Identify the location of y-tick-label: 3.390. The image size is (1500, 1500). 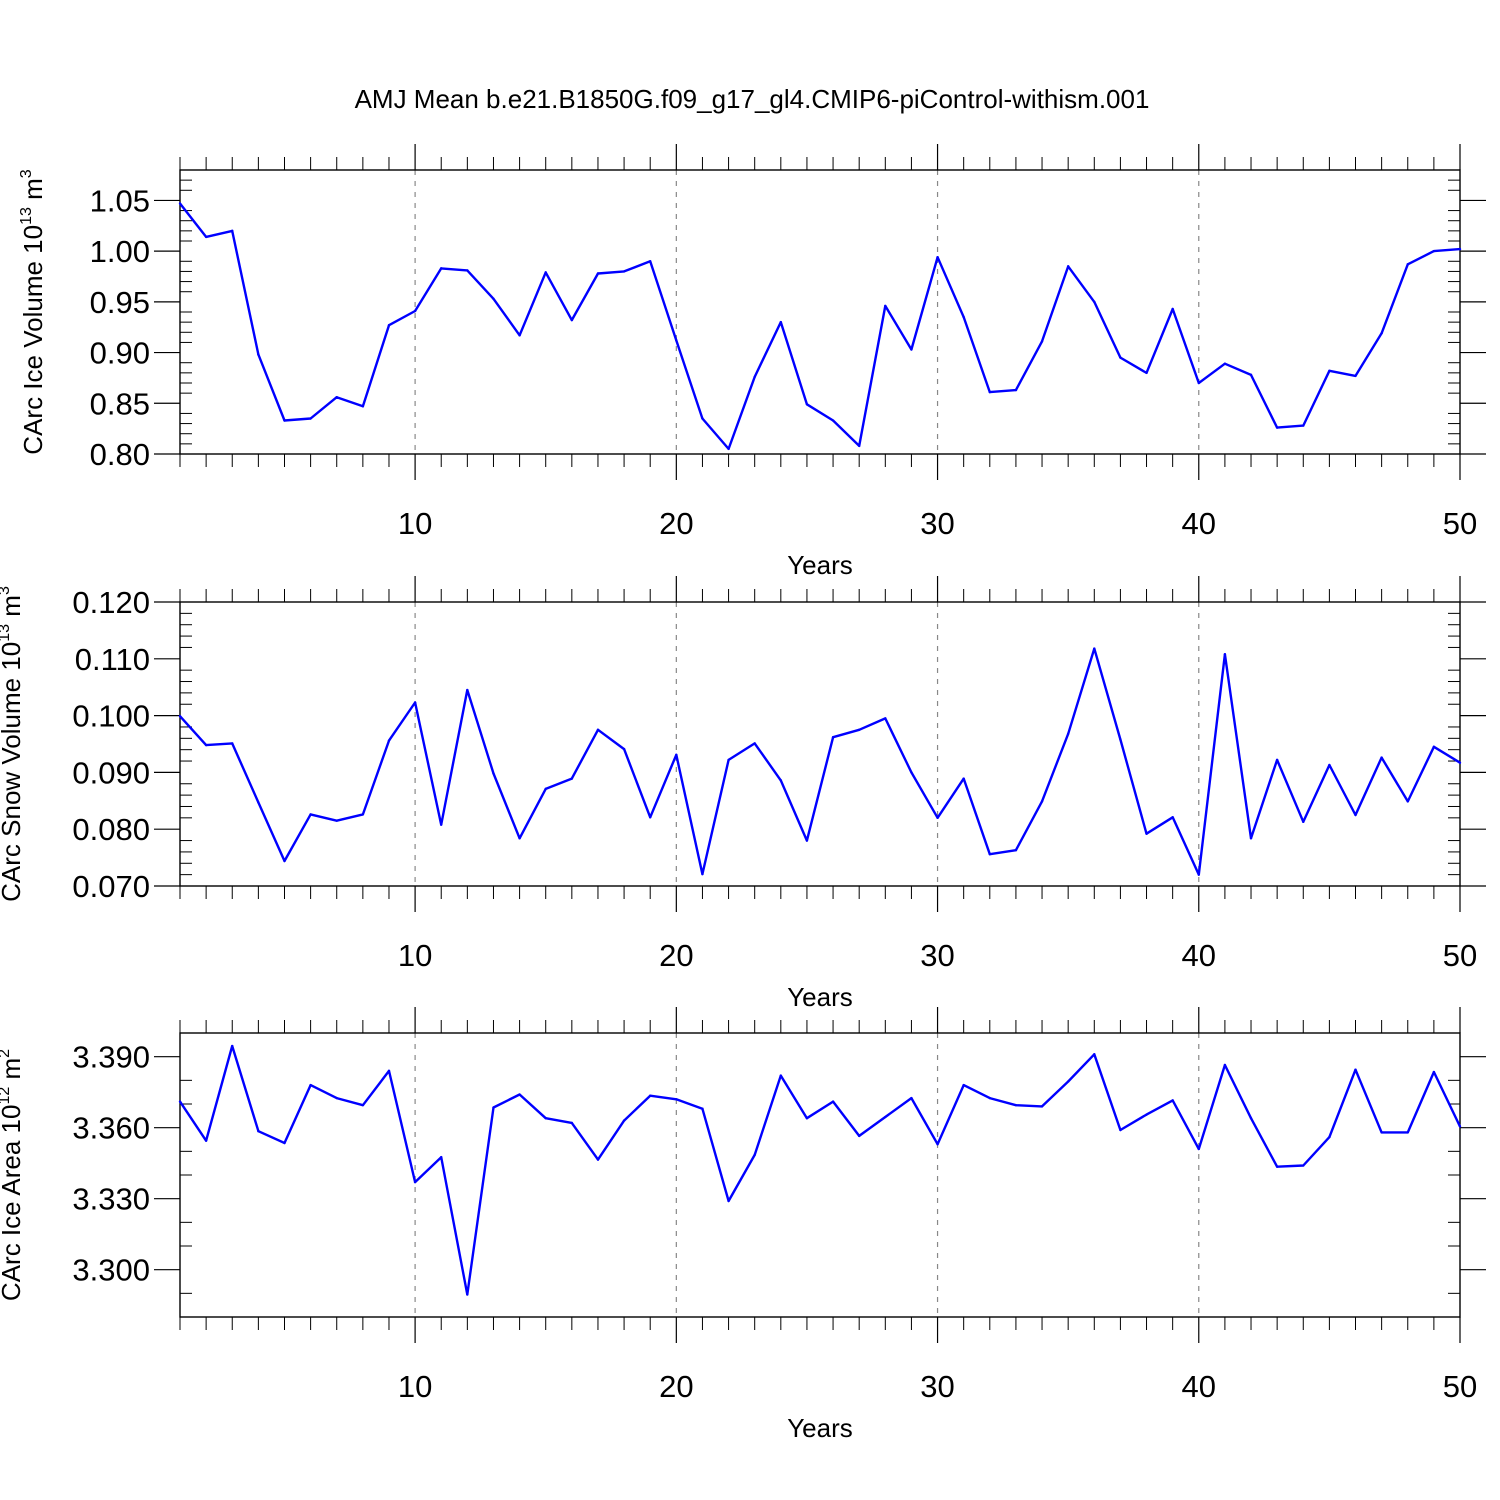
(111, 1057).